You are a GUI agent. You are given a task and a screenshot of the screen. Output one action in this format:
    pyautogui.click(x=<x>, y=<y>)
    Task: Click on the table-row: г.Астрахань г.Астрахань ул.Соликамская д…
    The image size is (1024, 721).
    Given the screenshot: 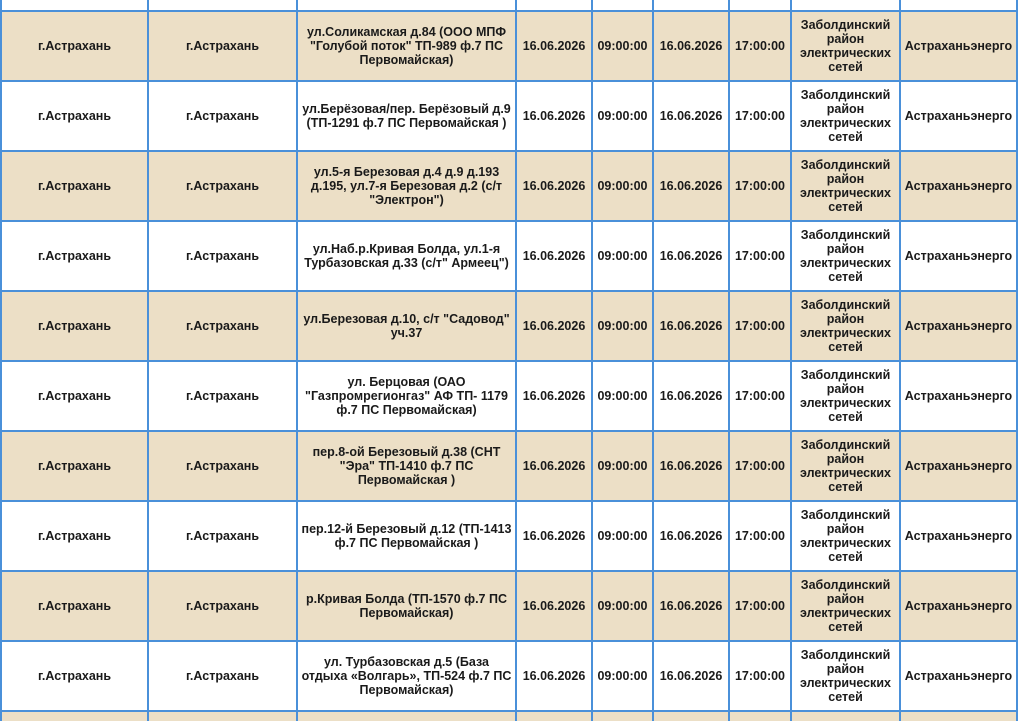 What is the action you would take?
    pyautogui.click(x=509, y=46)
    